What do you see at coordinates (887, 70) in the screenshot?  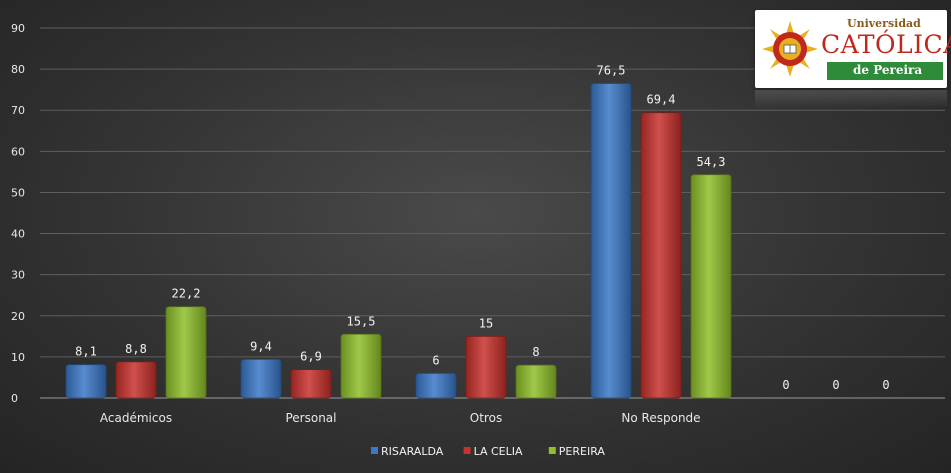 I see `logo-line-3: de Pereira` at bounding box center [887, 70].